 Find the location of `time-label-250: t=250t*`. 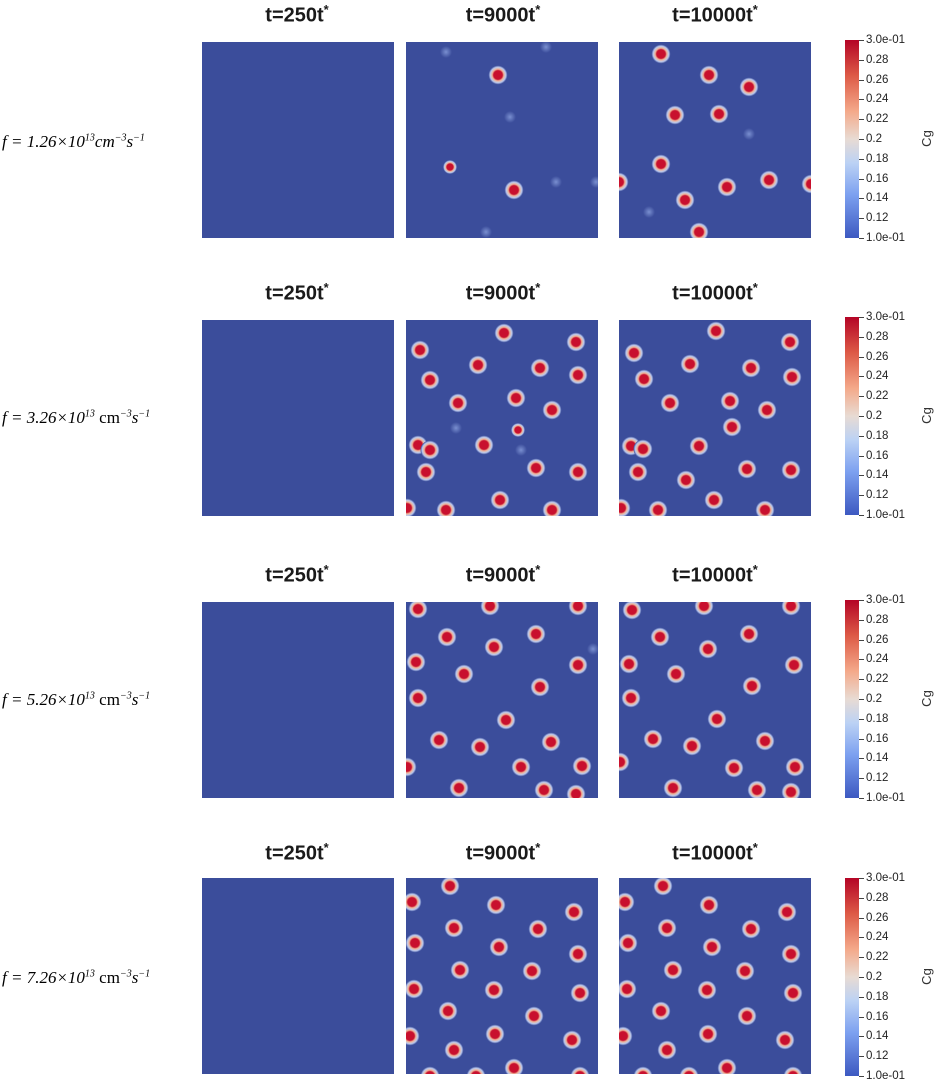

time-label-250: t=250t* is located at coordinates (297, 574).